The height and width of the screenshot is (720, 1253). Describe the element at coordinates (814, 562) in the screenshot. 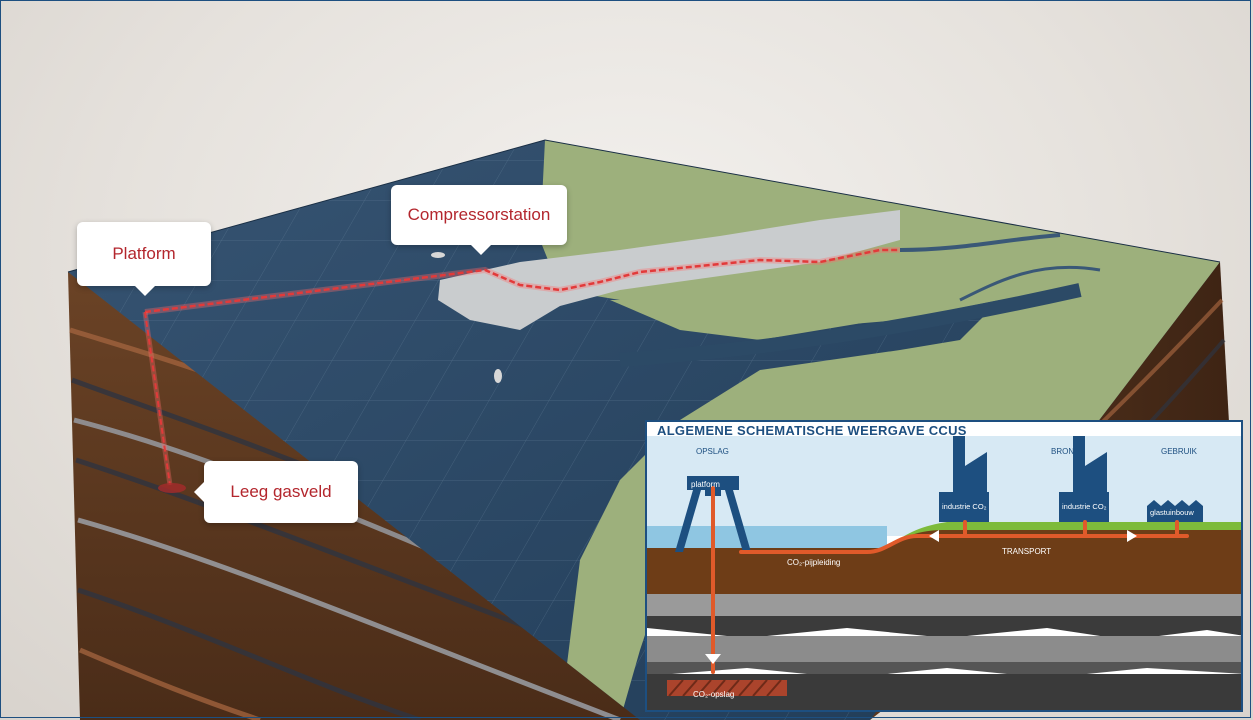

I see `pipeline-label: CO₂-pijpleiding` at that location.